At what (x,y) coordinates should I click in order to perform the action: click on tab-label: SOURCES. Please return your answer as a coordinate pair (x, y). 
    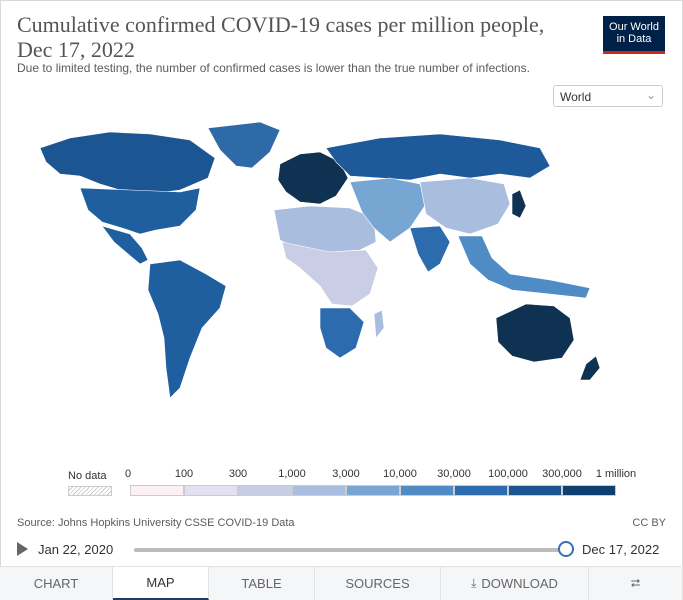
    Looking at the image, I should click on (377, 583).